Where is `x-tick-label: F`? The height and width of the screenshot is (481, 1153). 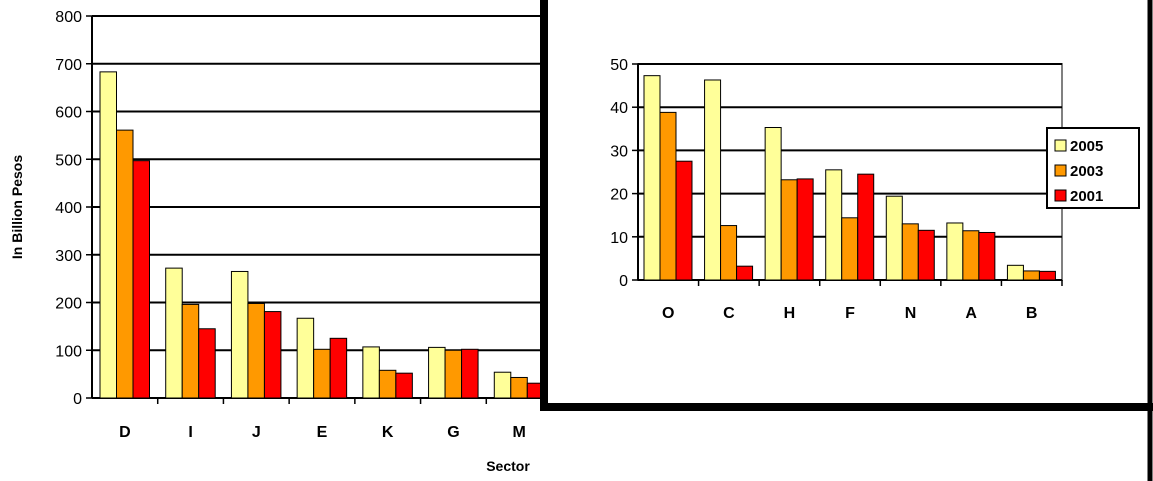 x-tick-label: F is located at coordinates (850, 313).